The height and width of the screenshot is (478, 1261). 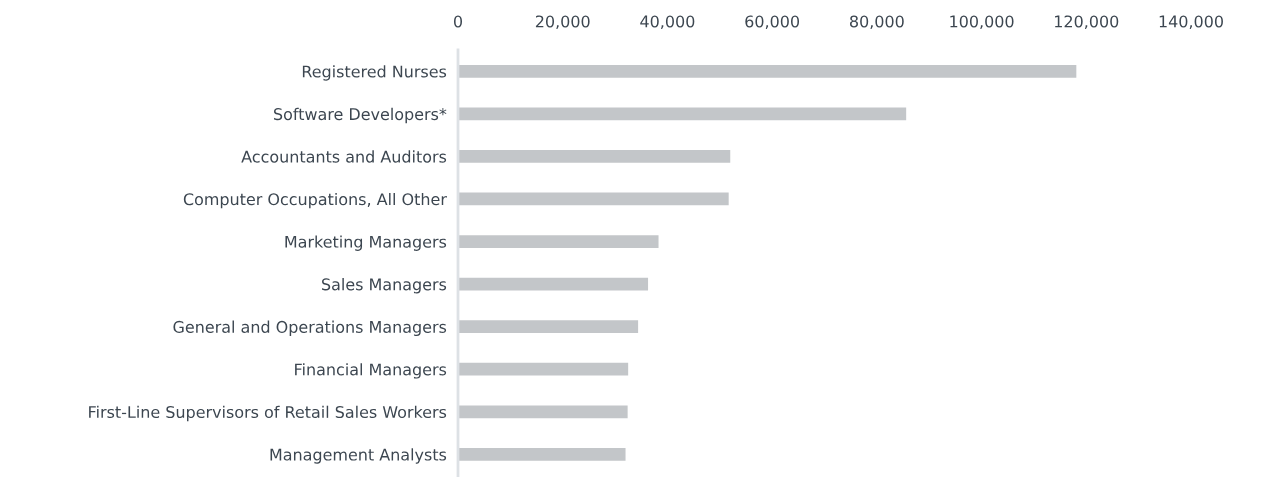 I want to click on y-tick-label: First-Line Supervisors of Retail Sales Workers, so click(x=268, y=413).